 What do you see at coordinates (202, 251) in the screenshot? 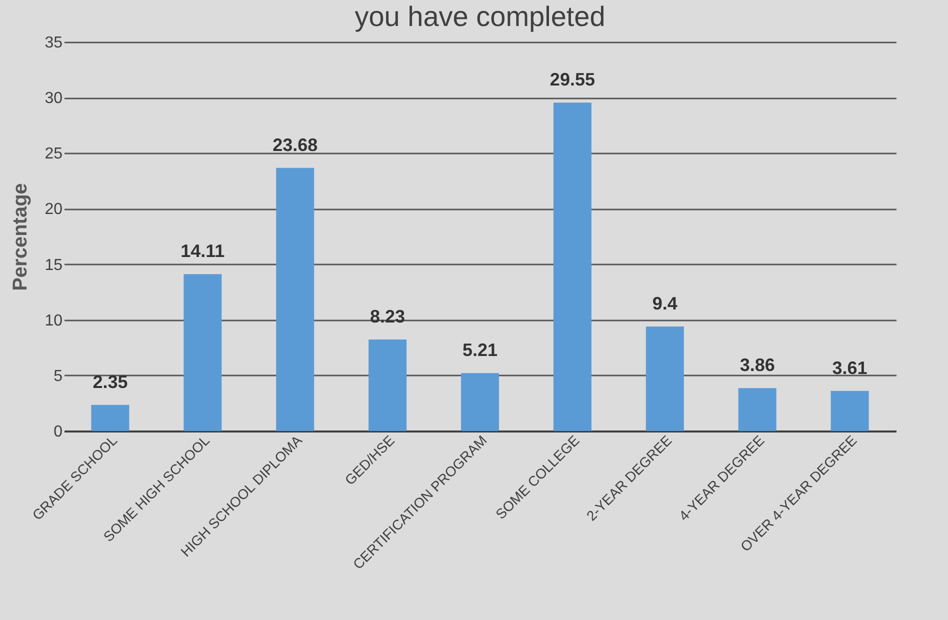
I see `data-label: 14.11` at bounding box center [202, 251].